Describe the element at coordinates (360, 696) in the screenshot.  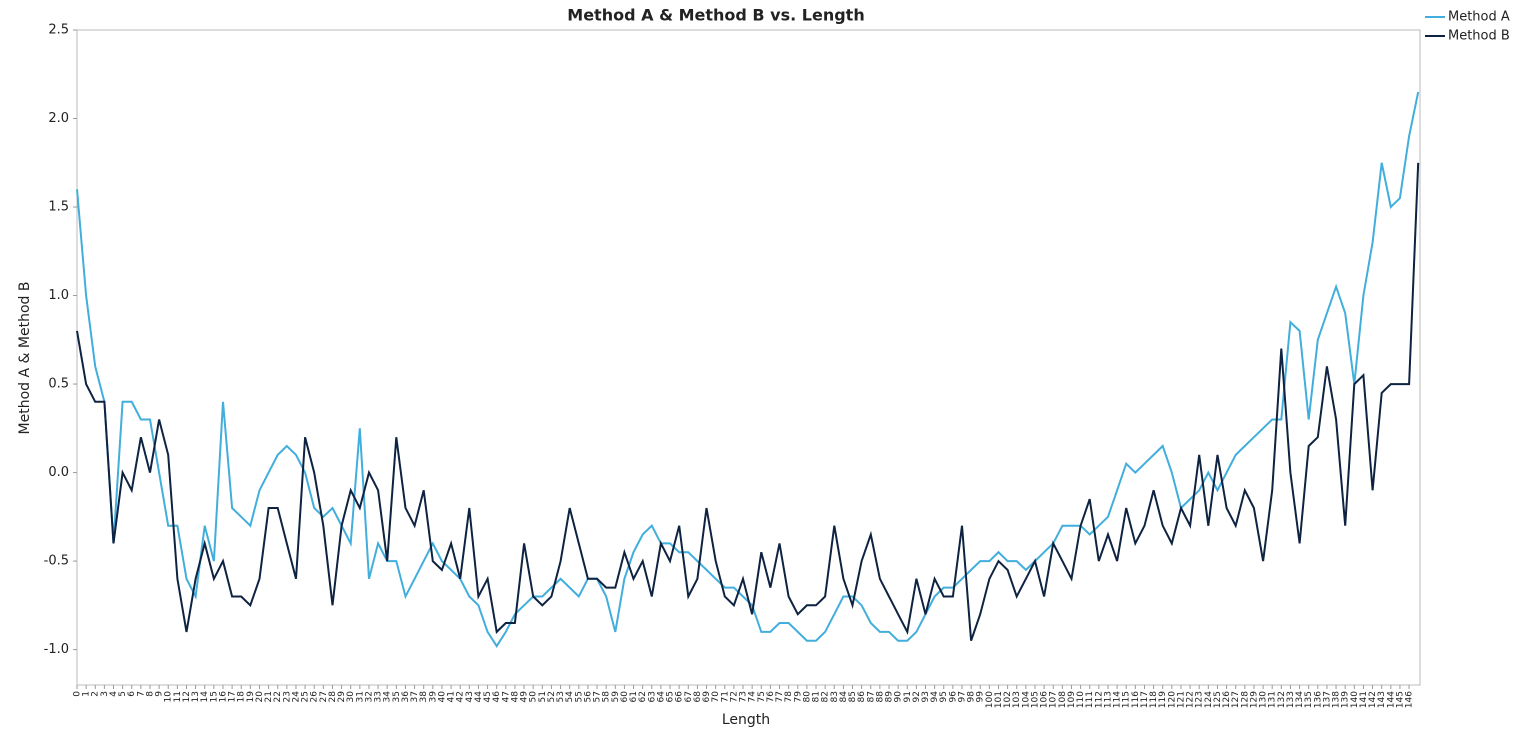
I see `x-tick-label: 31` at that location.